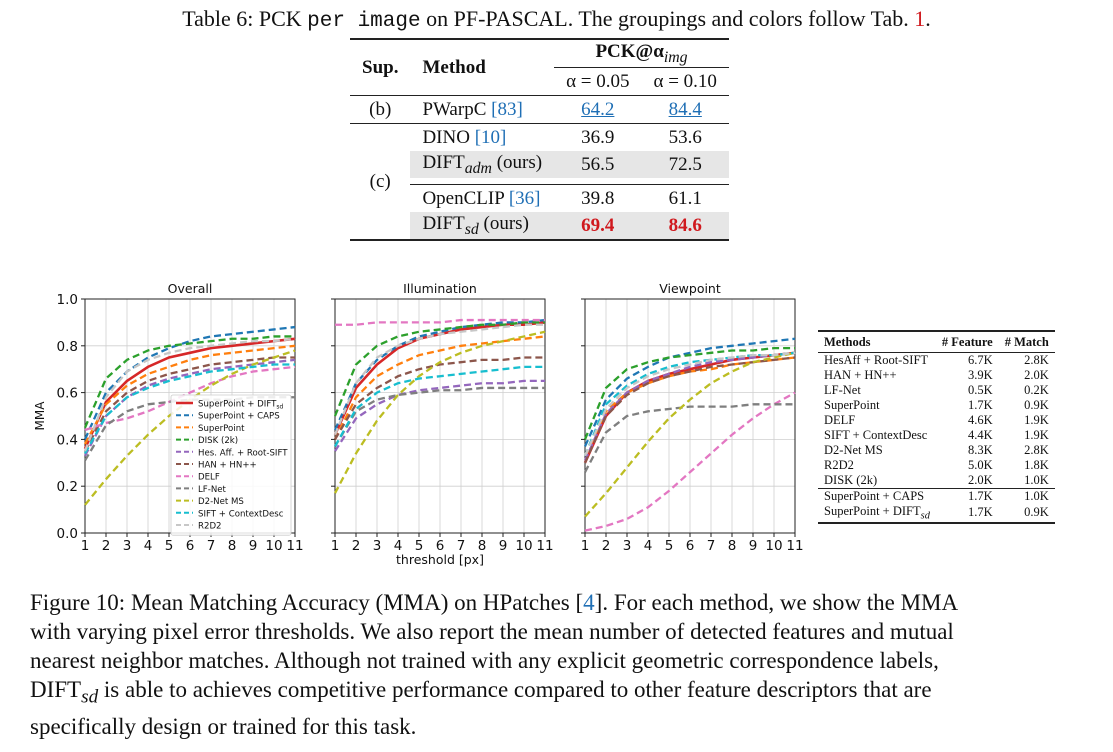 The width and height of the screenshot is (1113, 752). I want to click on citation-link: [36], so click(524, 198).